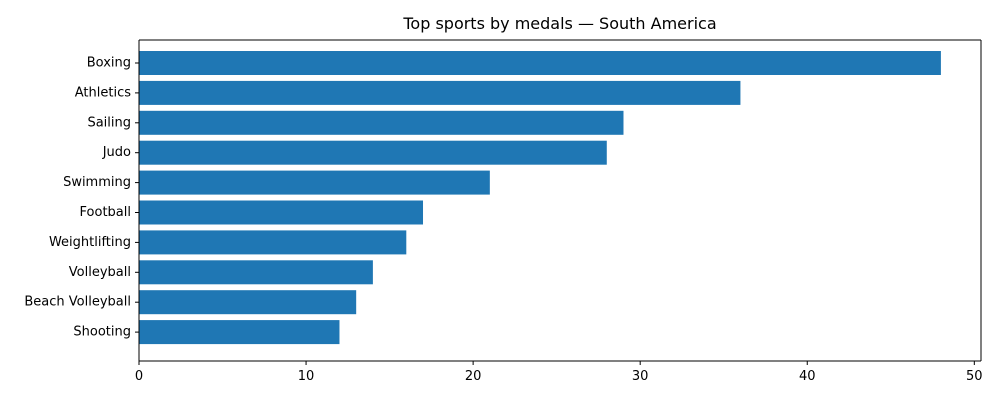 This screenshot has height=400, width=1000. What do you see at coordinates (559, 23) in the screenshot?
I see `chart-title: Top sports by medals — South America` at bounding box center [559, 23].